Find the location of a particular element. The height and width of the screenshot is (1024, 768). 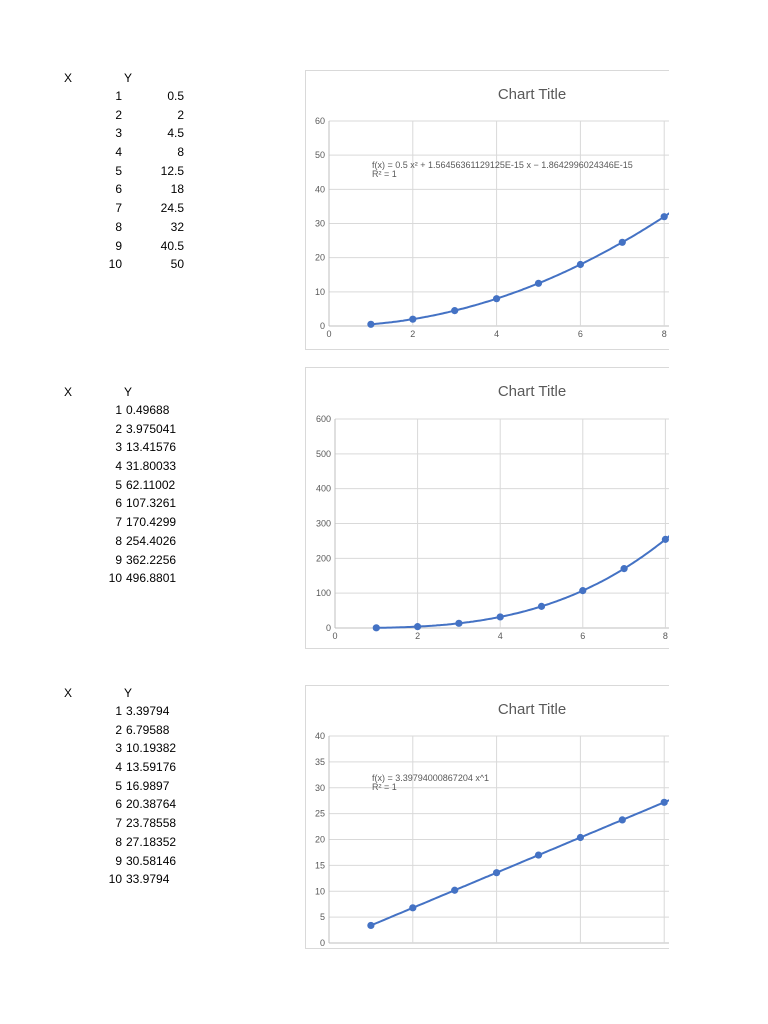

x-cell: 8 is located at coordinates (118, 226).